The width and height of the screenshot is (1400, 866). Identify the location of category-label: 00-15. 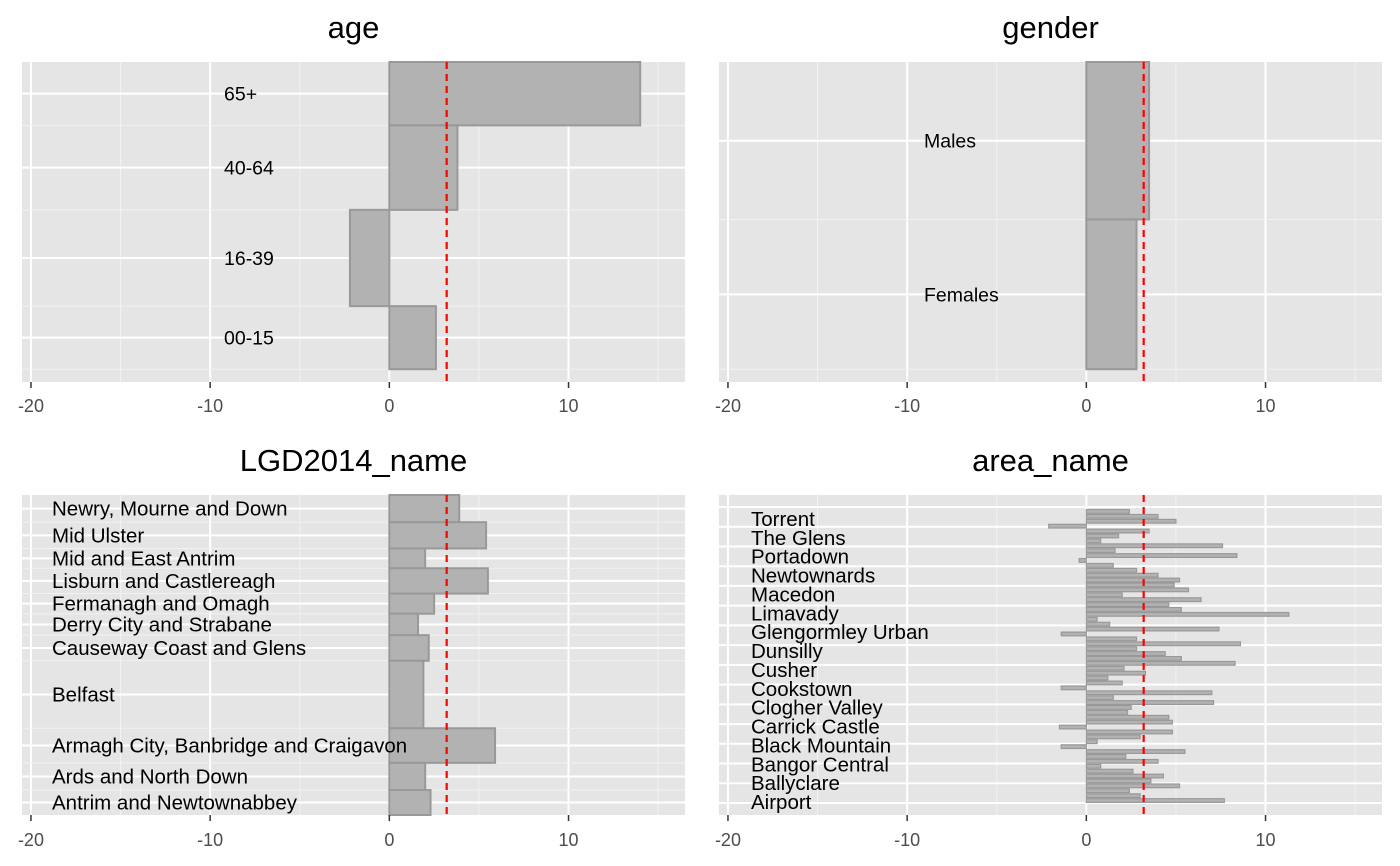
(249, 339).